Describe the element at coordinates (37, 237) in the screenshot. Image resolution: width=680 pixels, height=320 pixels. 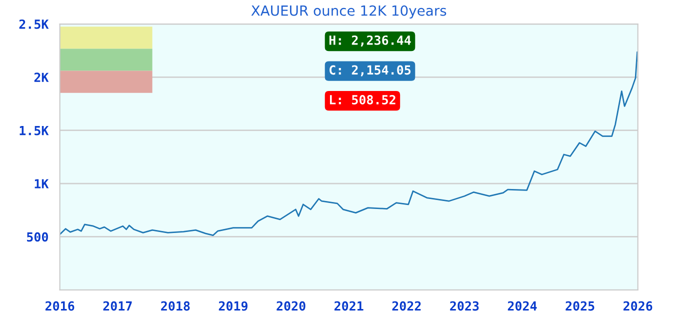
I see `y-tick-label: 500` at that location.